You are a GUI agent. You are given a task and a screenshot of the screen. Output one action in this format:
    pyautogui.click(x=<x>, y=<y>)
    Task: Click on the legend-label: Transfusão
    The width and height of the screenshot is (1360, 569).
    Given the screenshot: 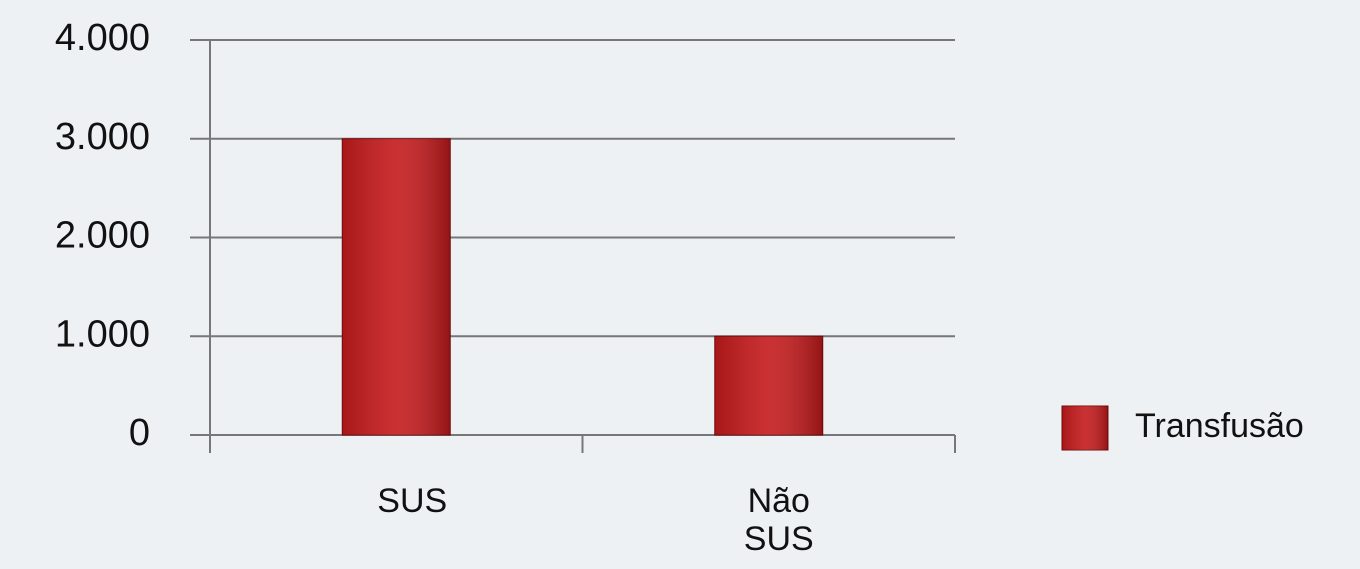 What is the action you would take?
    pyautogui.click(x=1219, y=426)
    